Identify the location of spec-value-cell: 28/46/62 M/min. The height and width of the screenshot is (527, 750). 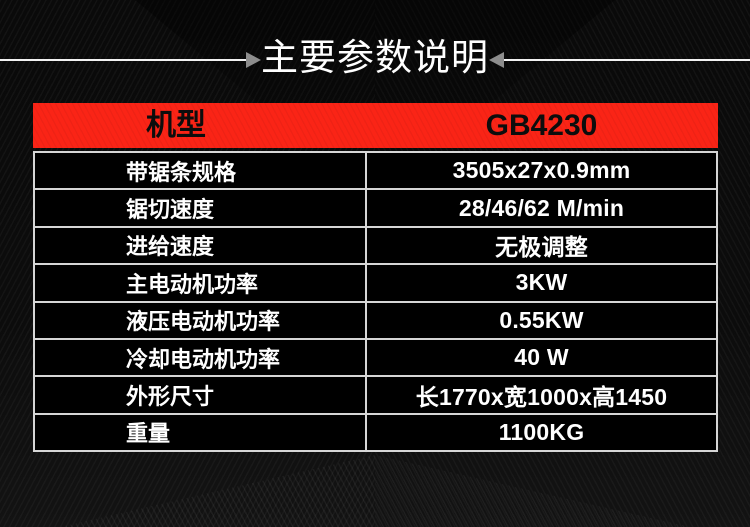
(540, 208).